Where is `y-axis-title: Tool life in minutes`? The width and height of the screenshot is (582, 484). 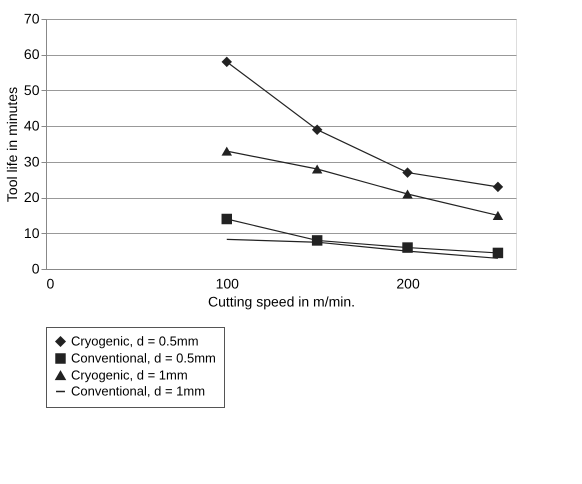 y-axis-title: Tool life in minutes is located at coordinates (12, 144).